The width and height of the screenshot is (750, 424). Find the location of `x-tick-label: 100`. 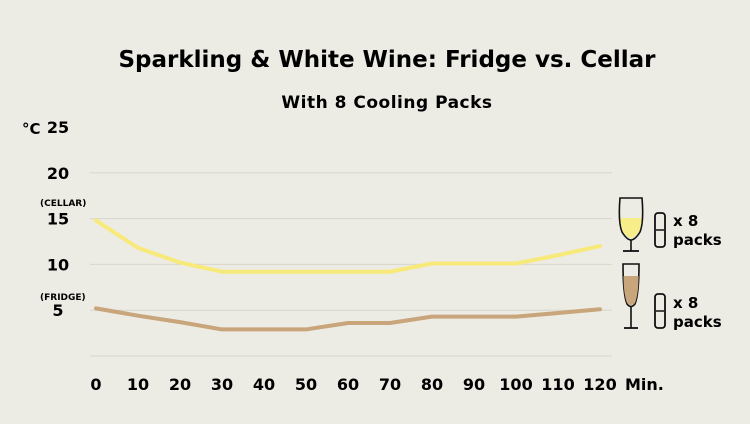

x-tick-label: 100 is located at coordinates (515, 384).